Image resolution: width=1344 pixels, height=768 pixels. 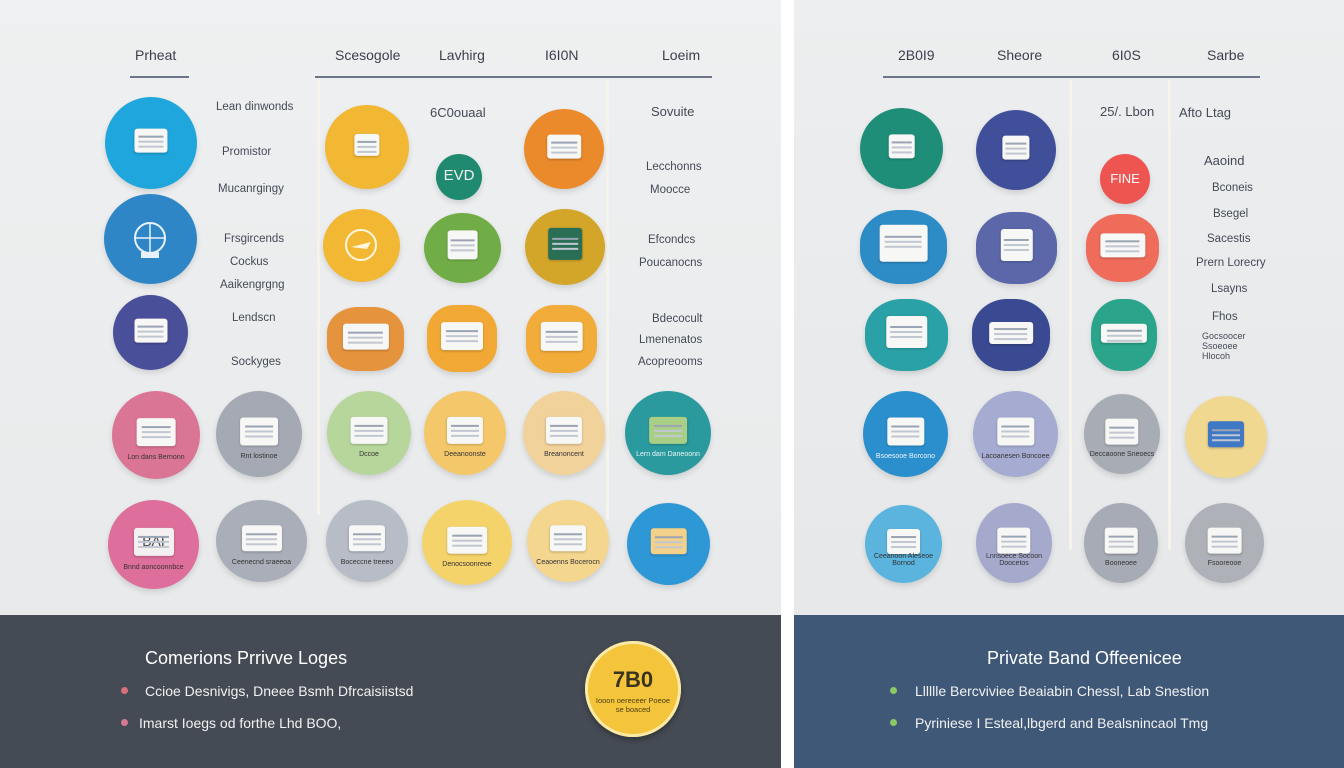 I want to click on icon-caption: Lacoanesen Boncoee, so click(x=1015, y=456).